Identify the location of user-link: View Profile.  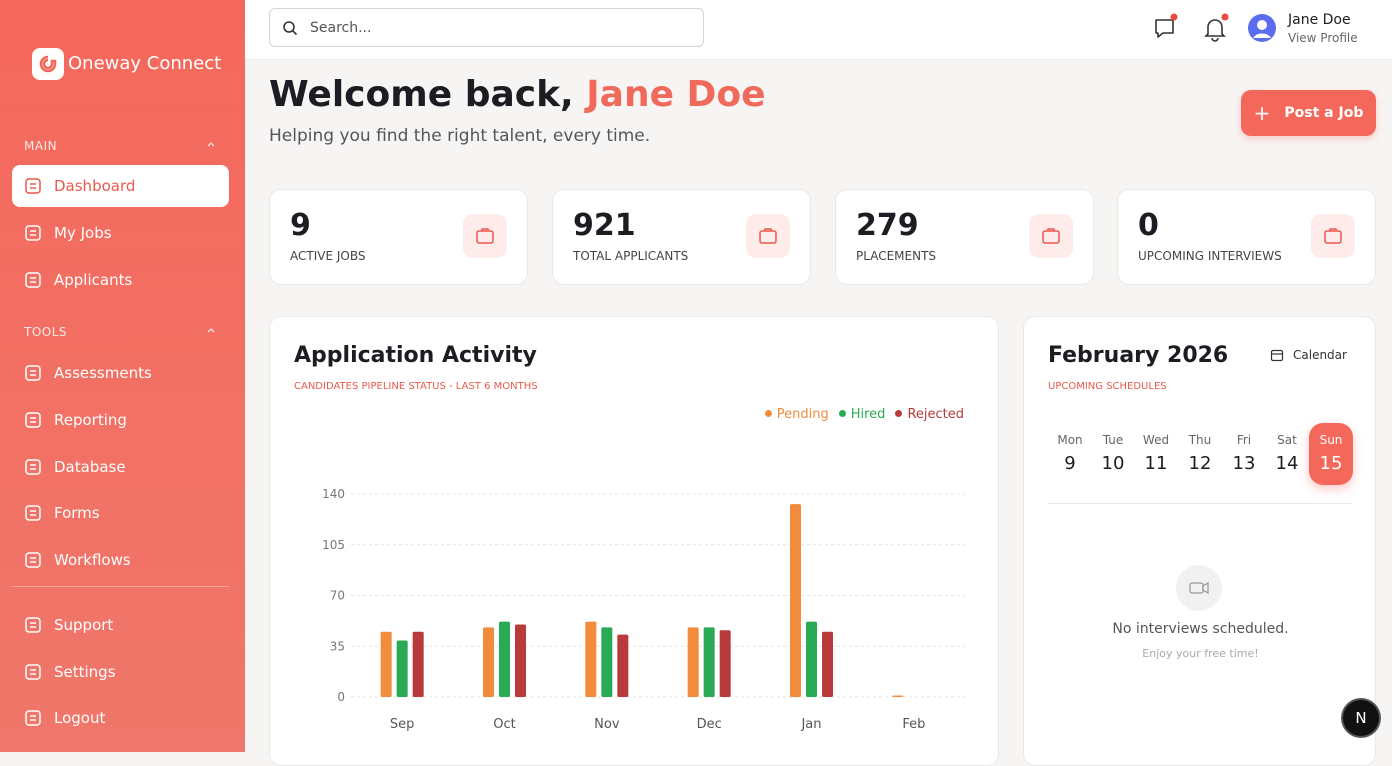
(1323, 38).